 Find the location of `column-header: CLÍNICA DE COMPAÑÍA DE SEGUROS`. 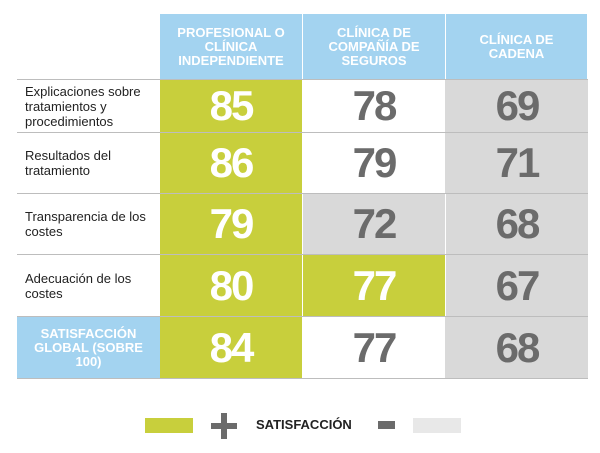

column-header: CLÍNICA DE COMPAÑÍA DE SEGUROS is located at coordinates (374, 46).